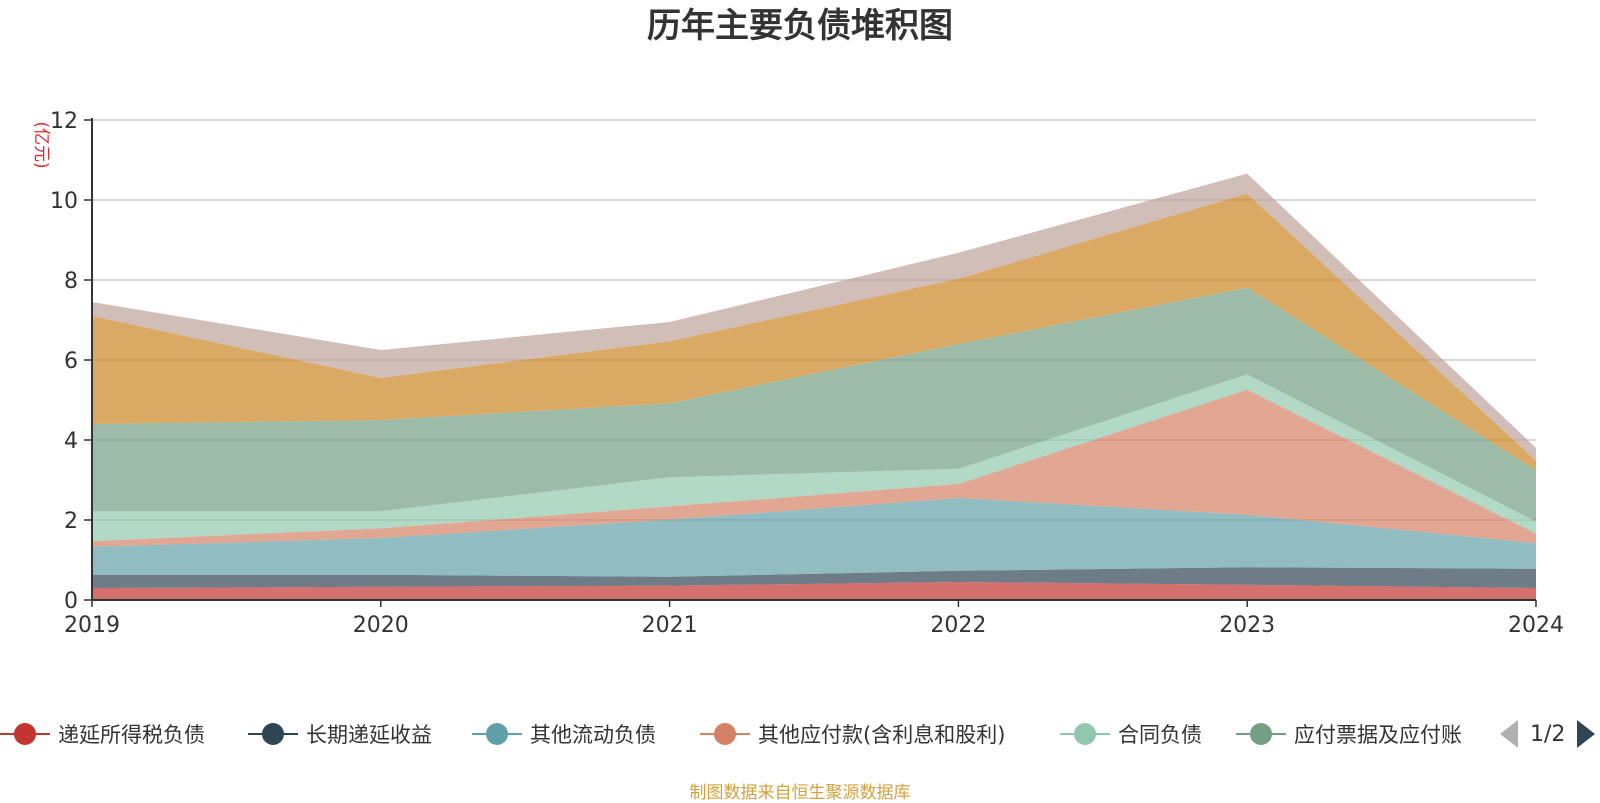 The width and height of the screenshot is (1600, 803). I want to click on legend-item: 其他应付款(含利息和股利), so click(852, 734).